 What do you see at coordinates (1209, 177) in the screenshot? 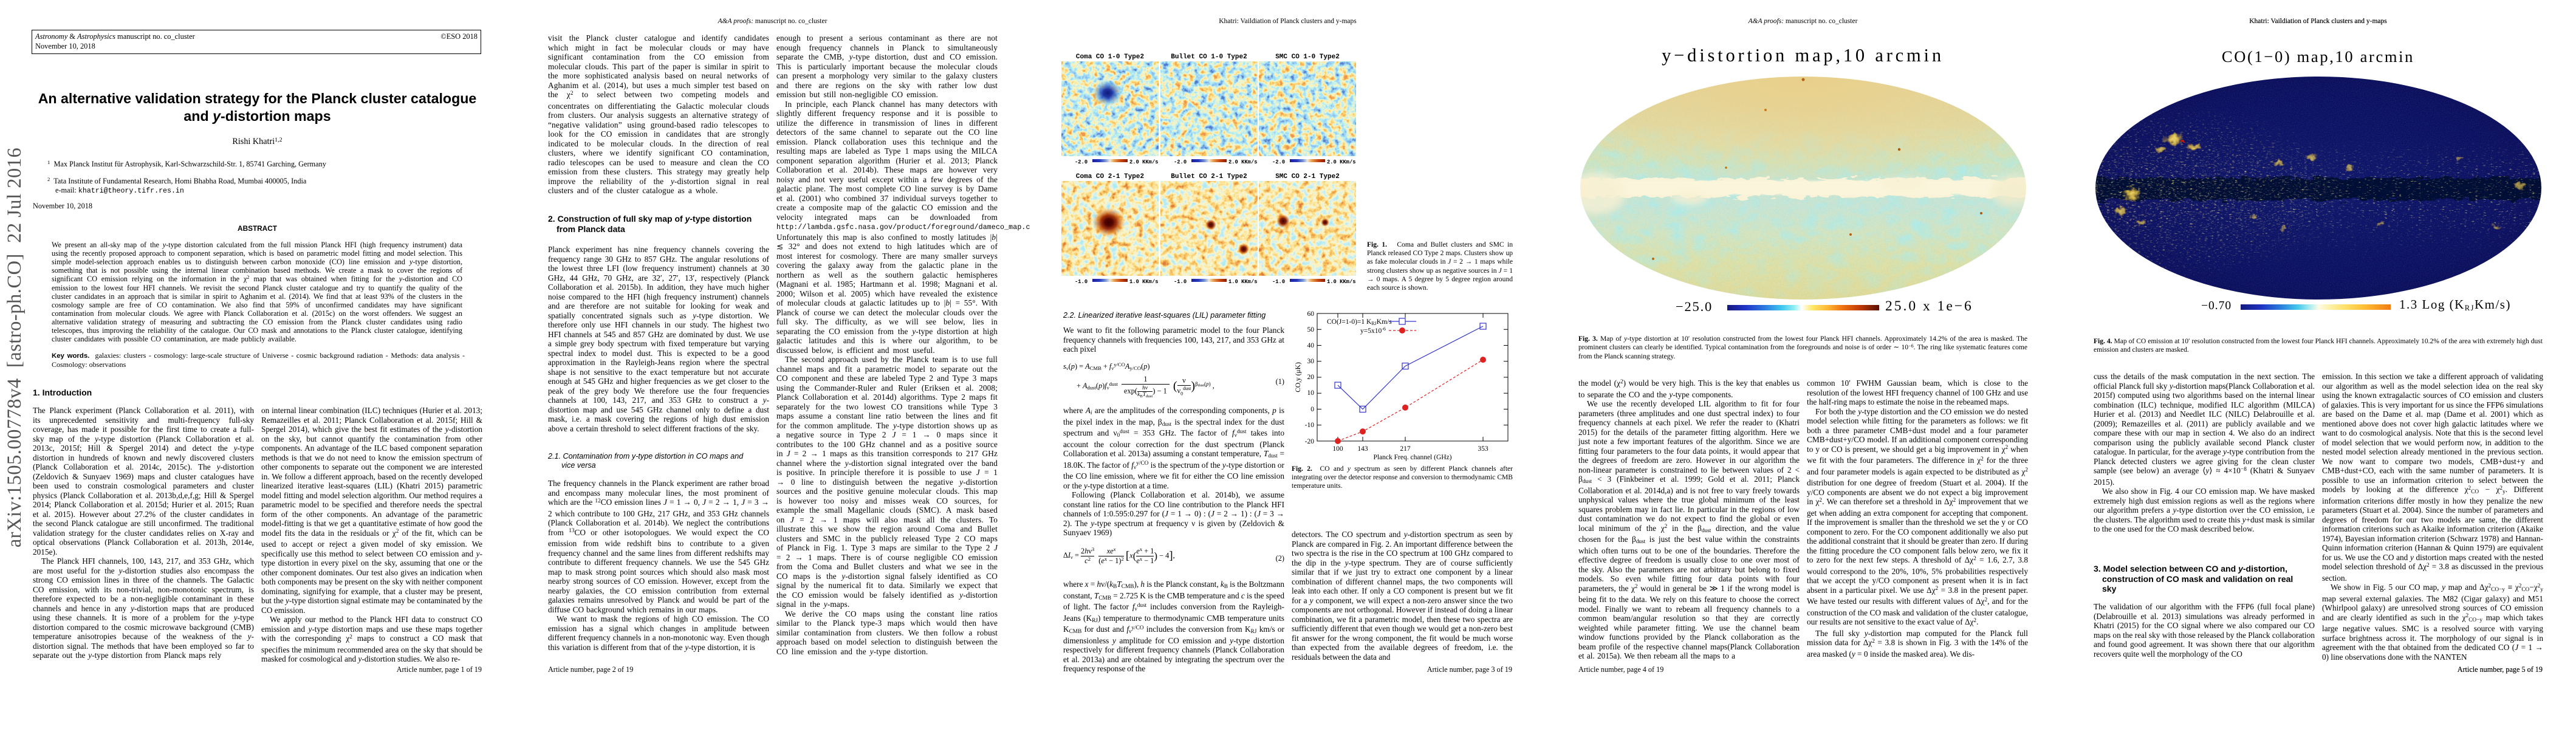
I see `svg-text: Bullet CO 2-1 Type2` at bounding box center [1209, 177].